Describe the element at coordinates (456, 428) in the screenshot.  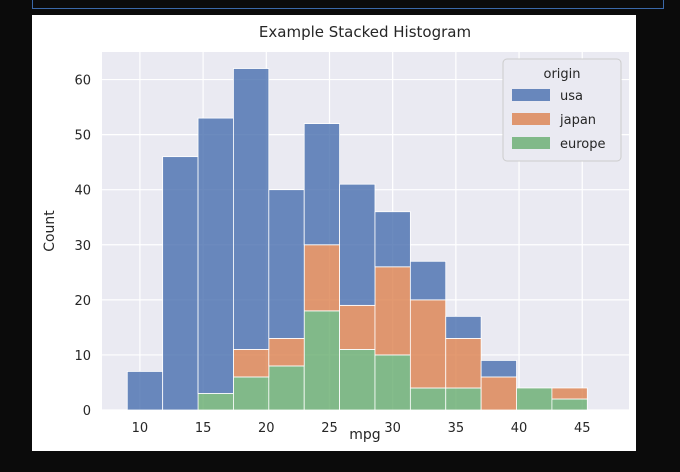
I see `x-tick-label: 35` at that location.